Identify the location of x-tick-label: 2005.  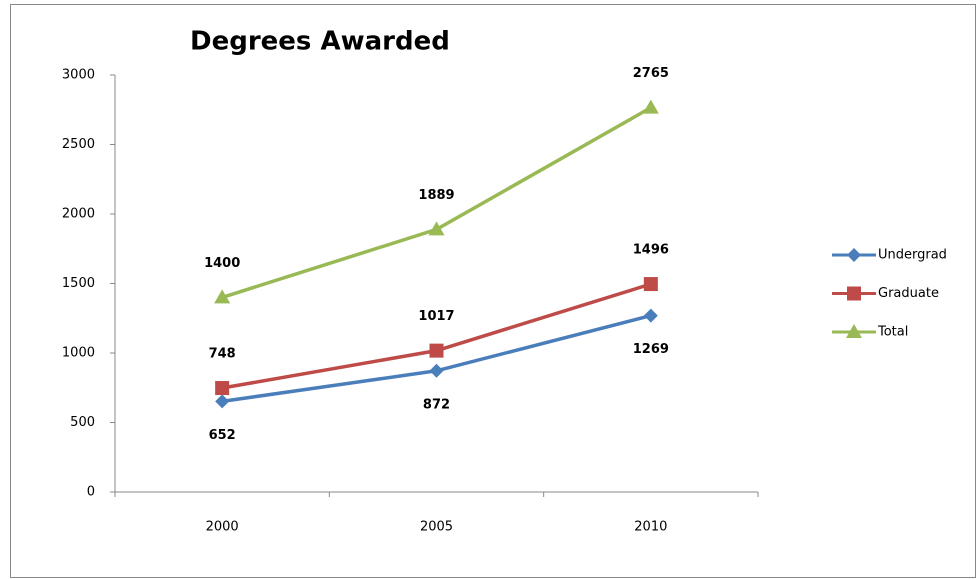
(436, 527).